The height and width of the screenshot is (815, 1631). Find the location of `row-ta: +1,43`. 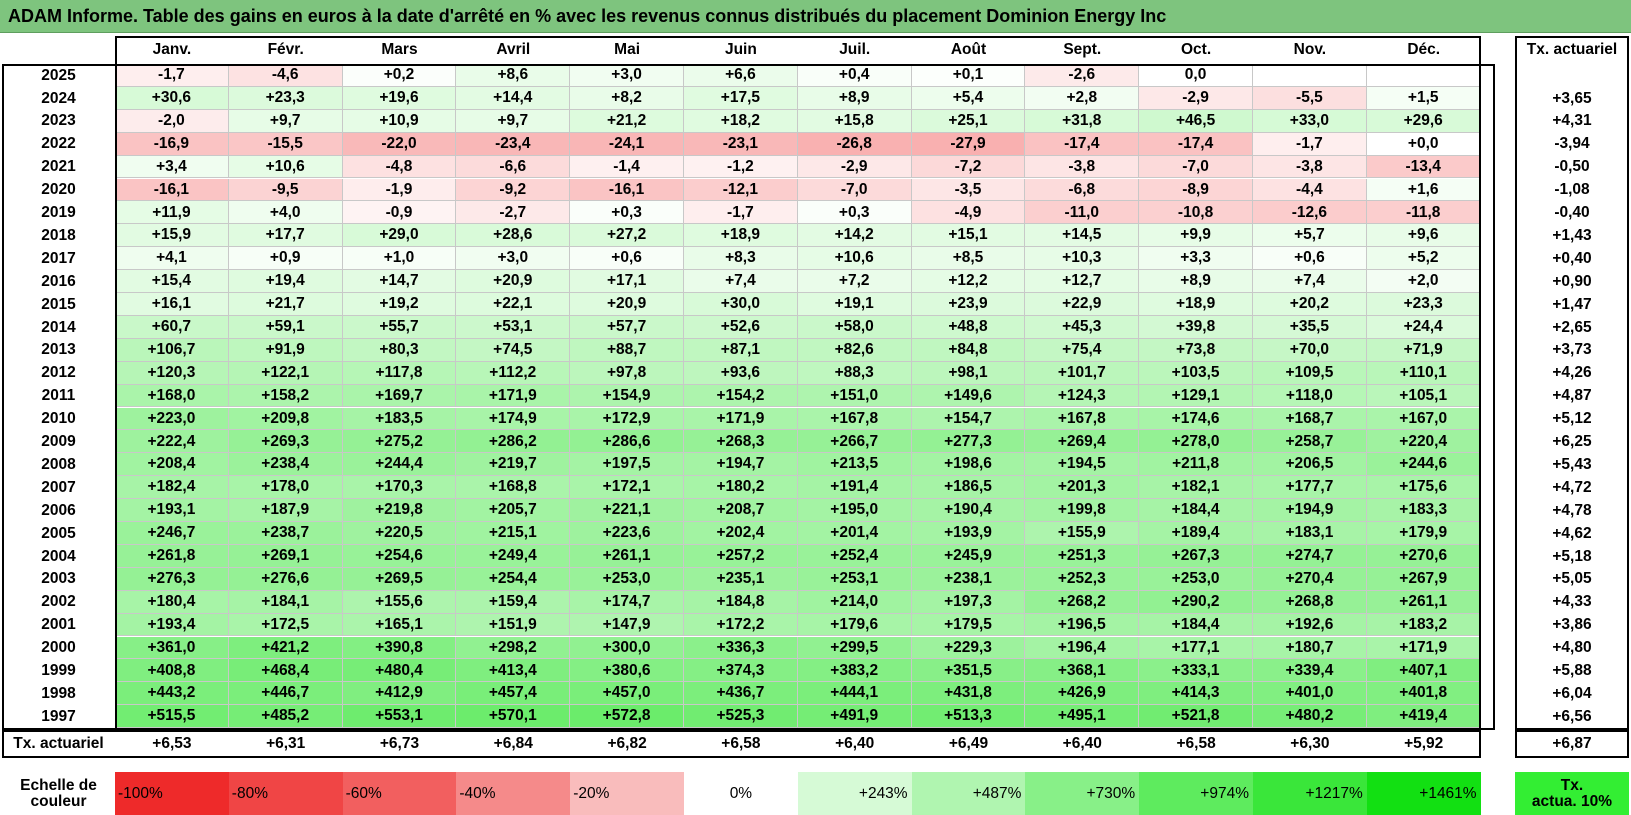

row-ta: +1,43 is located at coordinates (1572, 235).